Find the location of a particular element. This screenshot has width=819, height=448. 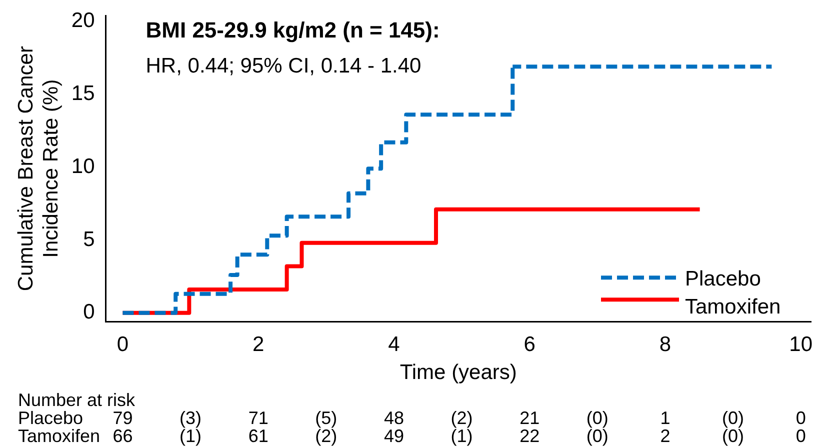

x-tick-label: 10 is located at coordinates (801, 344).